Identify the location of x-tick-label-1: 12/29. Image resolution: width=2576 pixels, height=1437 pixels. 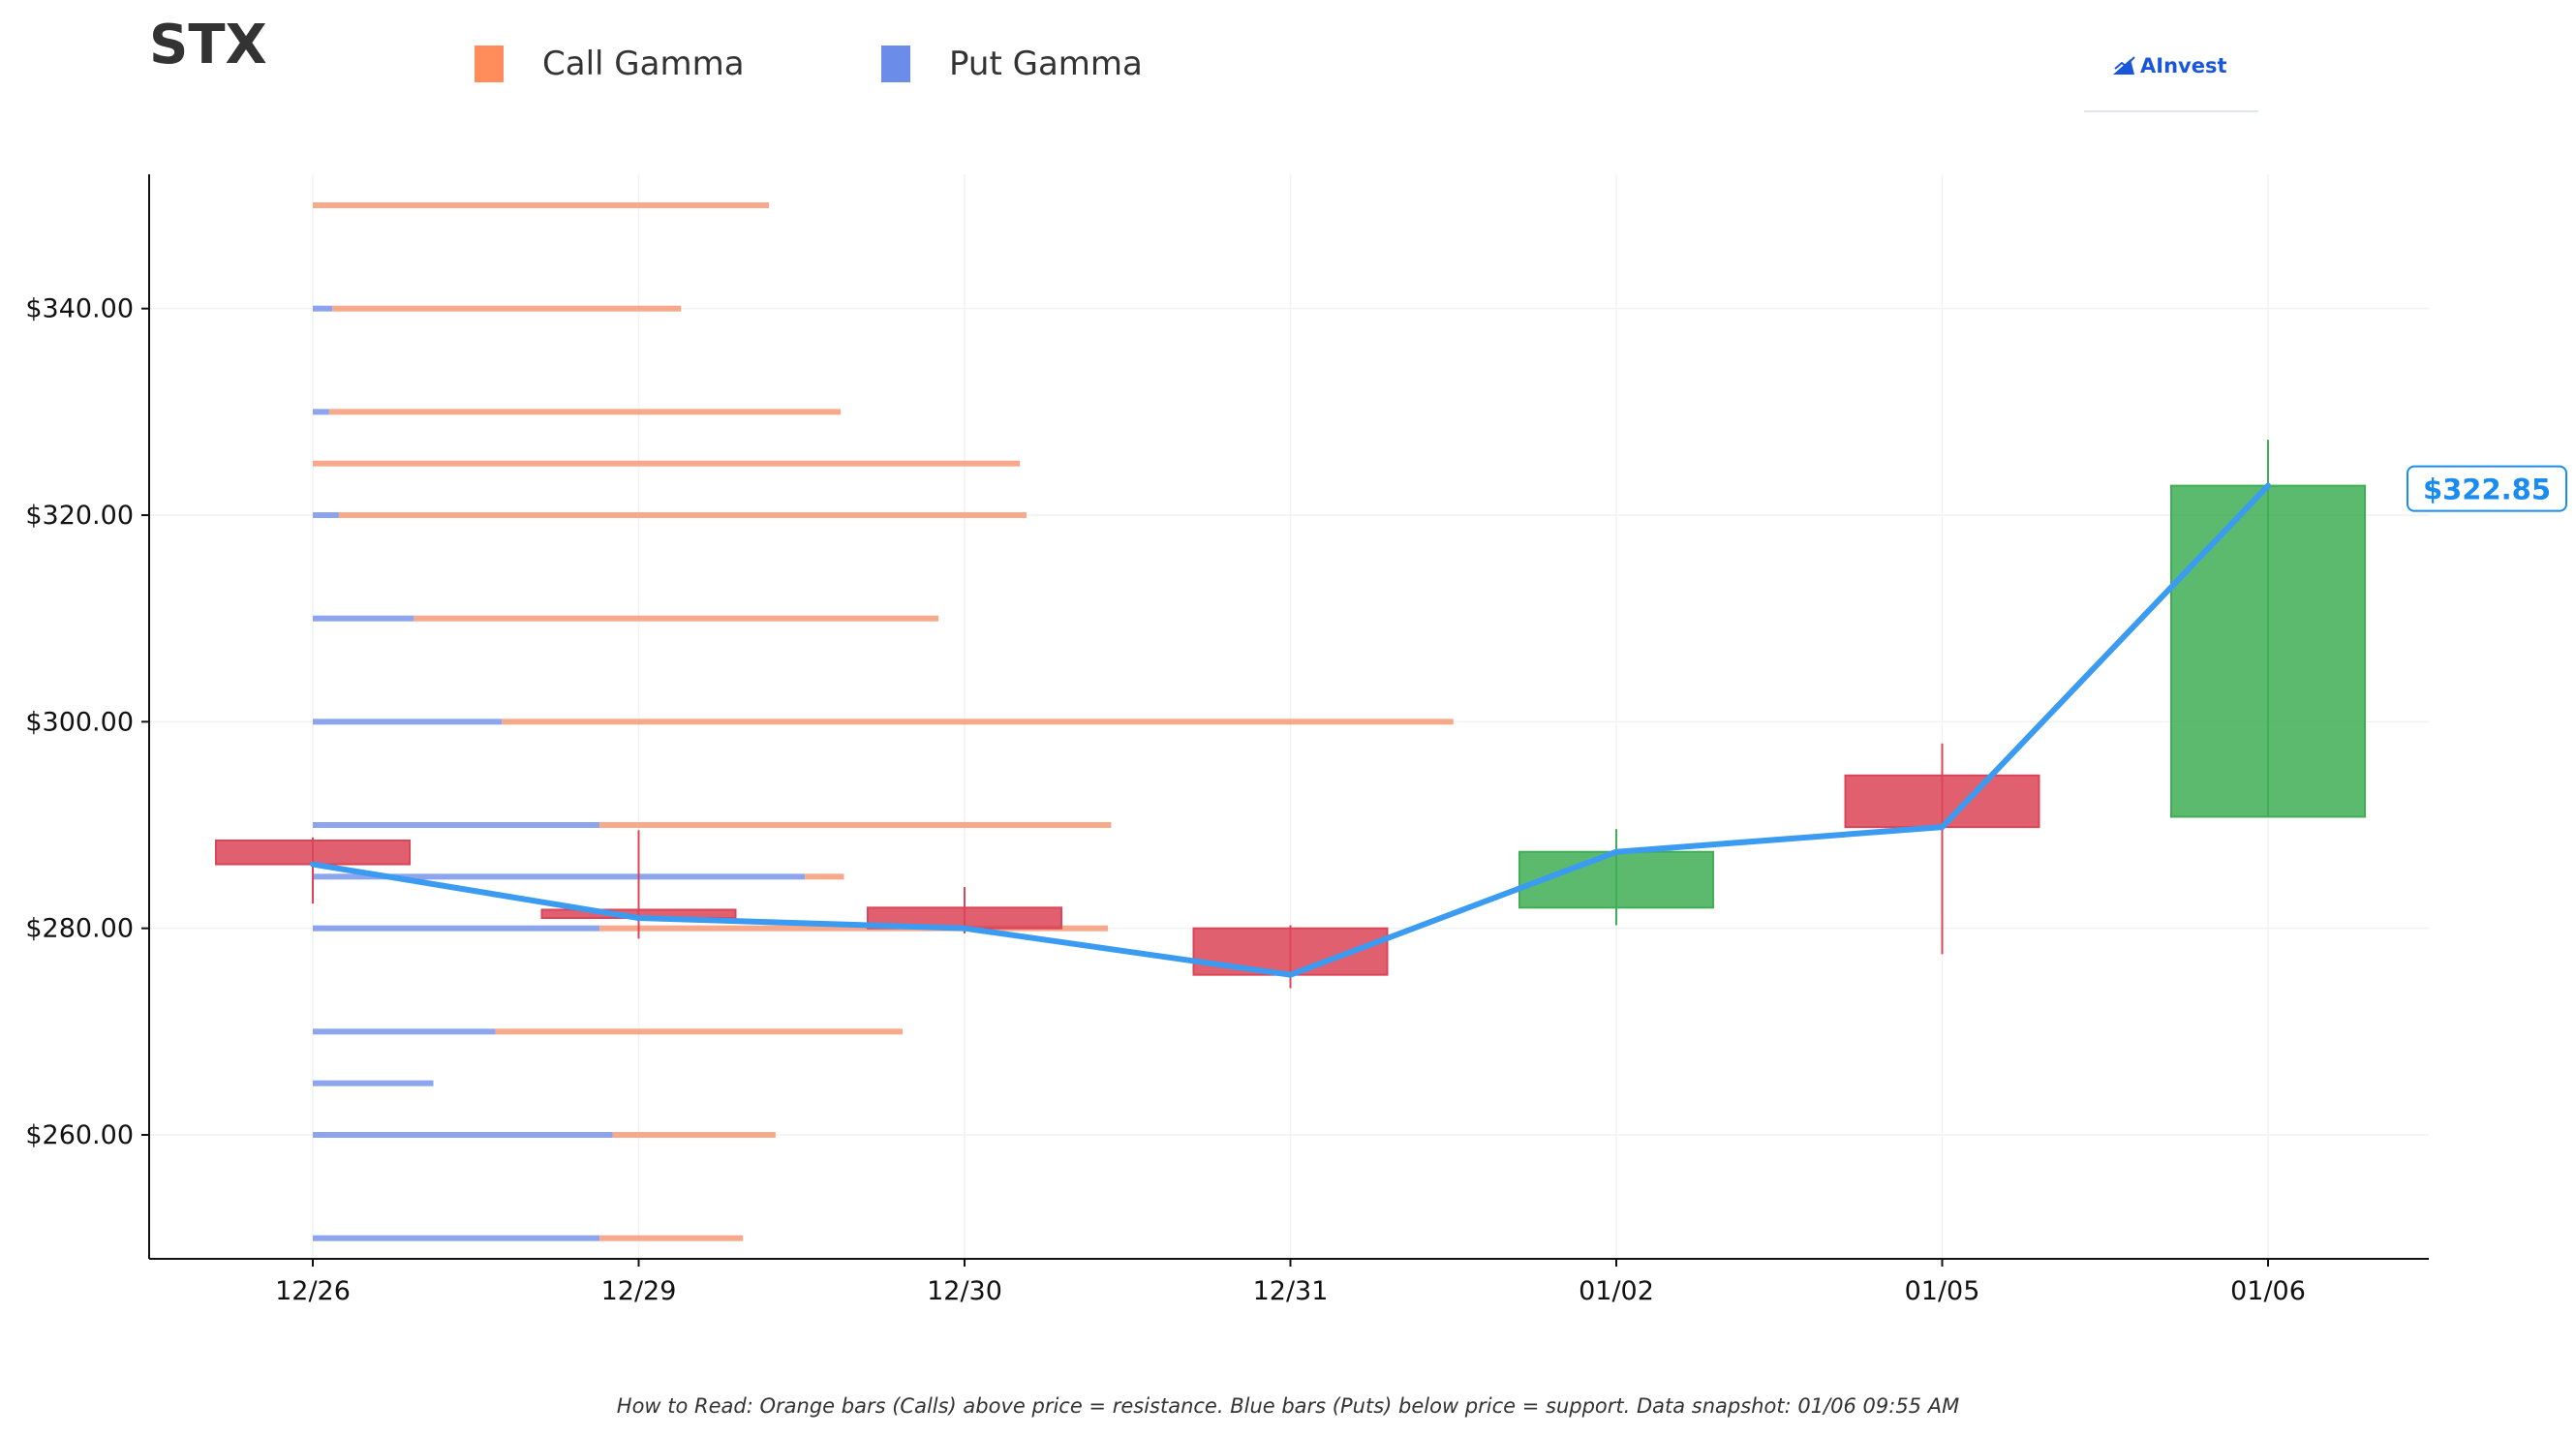
(639, 1291).